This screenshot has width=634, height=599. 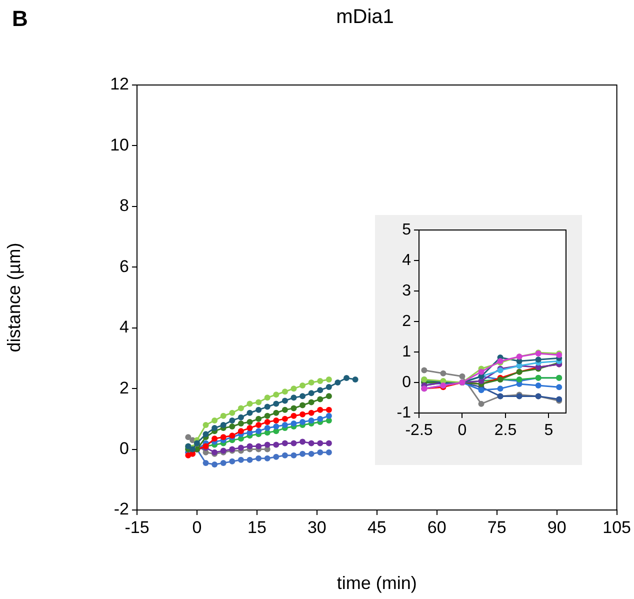 What do you see at coordinates (407, 291) in the screenshot?
I see `y-tick-label: 3` at bounding box center [407, 291].